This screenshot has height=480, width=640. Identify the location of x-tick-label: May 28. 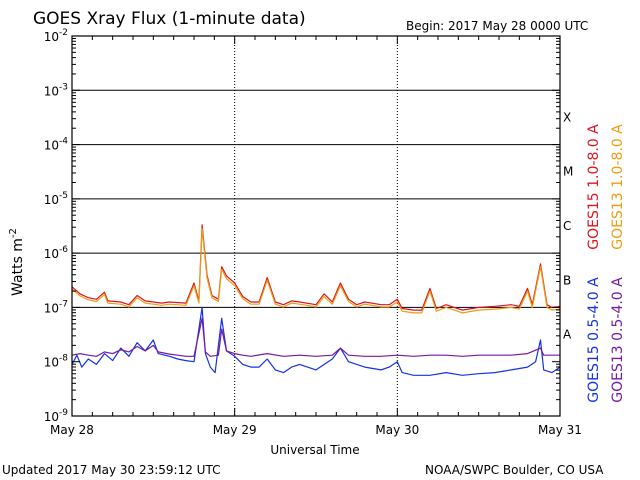
(72, 430).